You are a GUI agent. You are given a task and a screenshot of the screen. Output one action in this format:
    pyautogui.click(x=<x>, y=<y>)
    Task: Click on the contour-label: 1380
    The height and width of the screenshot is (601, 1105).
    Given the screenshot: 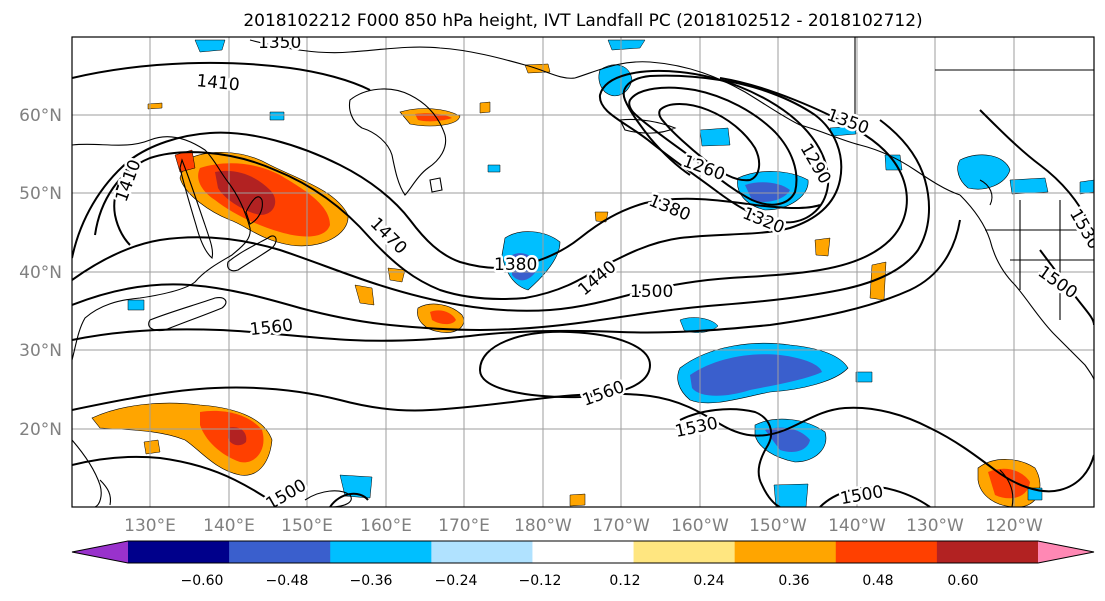 What is the action you would take?
    pyautogui.click(x=515, y=265)
    